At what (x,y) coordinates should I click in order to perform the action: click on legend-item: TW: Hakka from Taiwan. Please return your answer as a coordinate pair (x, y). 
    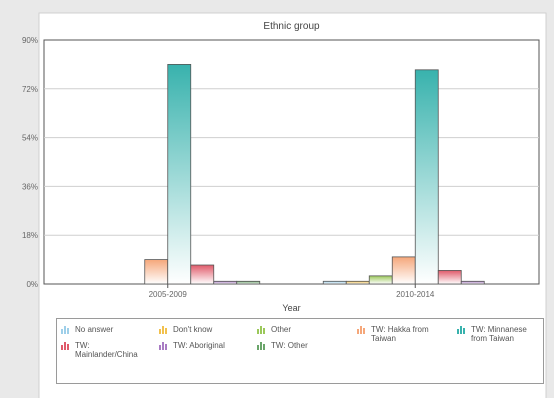
    Looking at the image, I should click on (405, 334).